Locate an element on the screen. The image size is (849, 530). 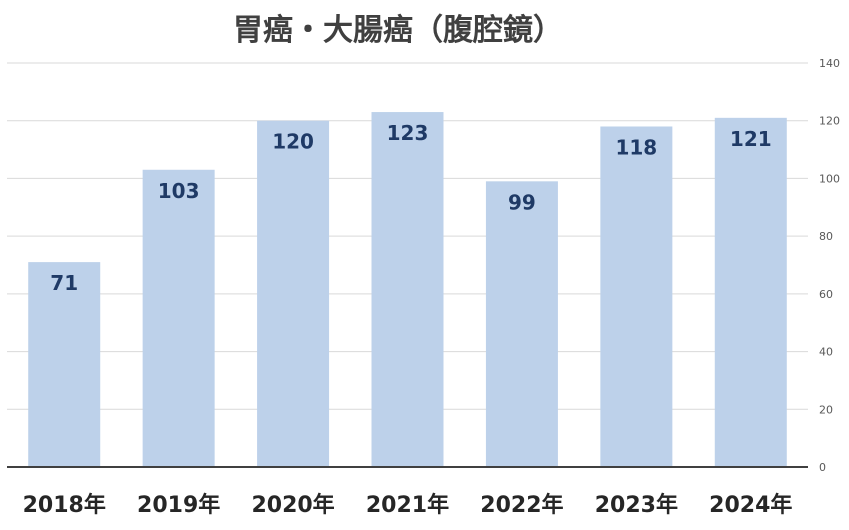
y-tick-label: 80 is located at coordinates (826, 236).